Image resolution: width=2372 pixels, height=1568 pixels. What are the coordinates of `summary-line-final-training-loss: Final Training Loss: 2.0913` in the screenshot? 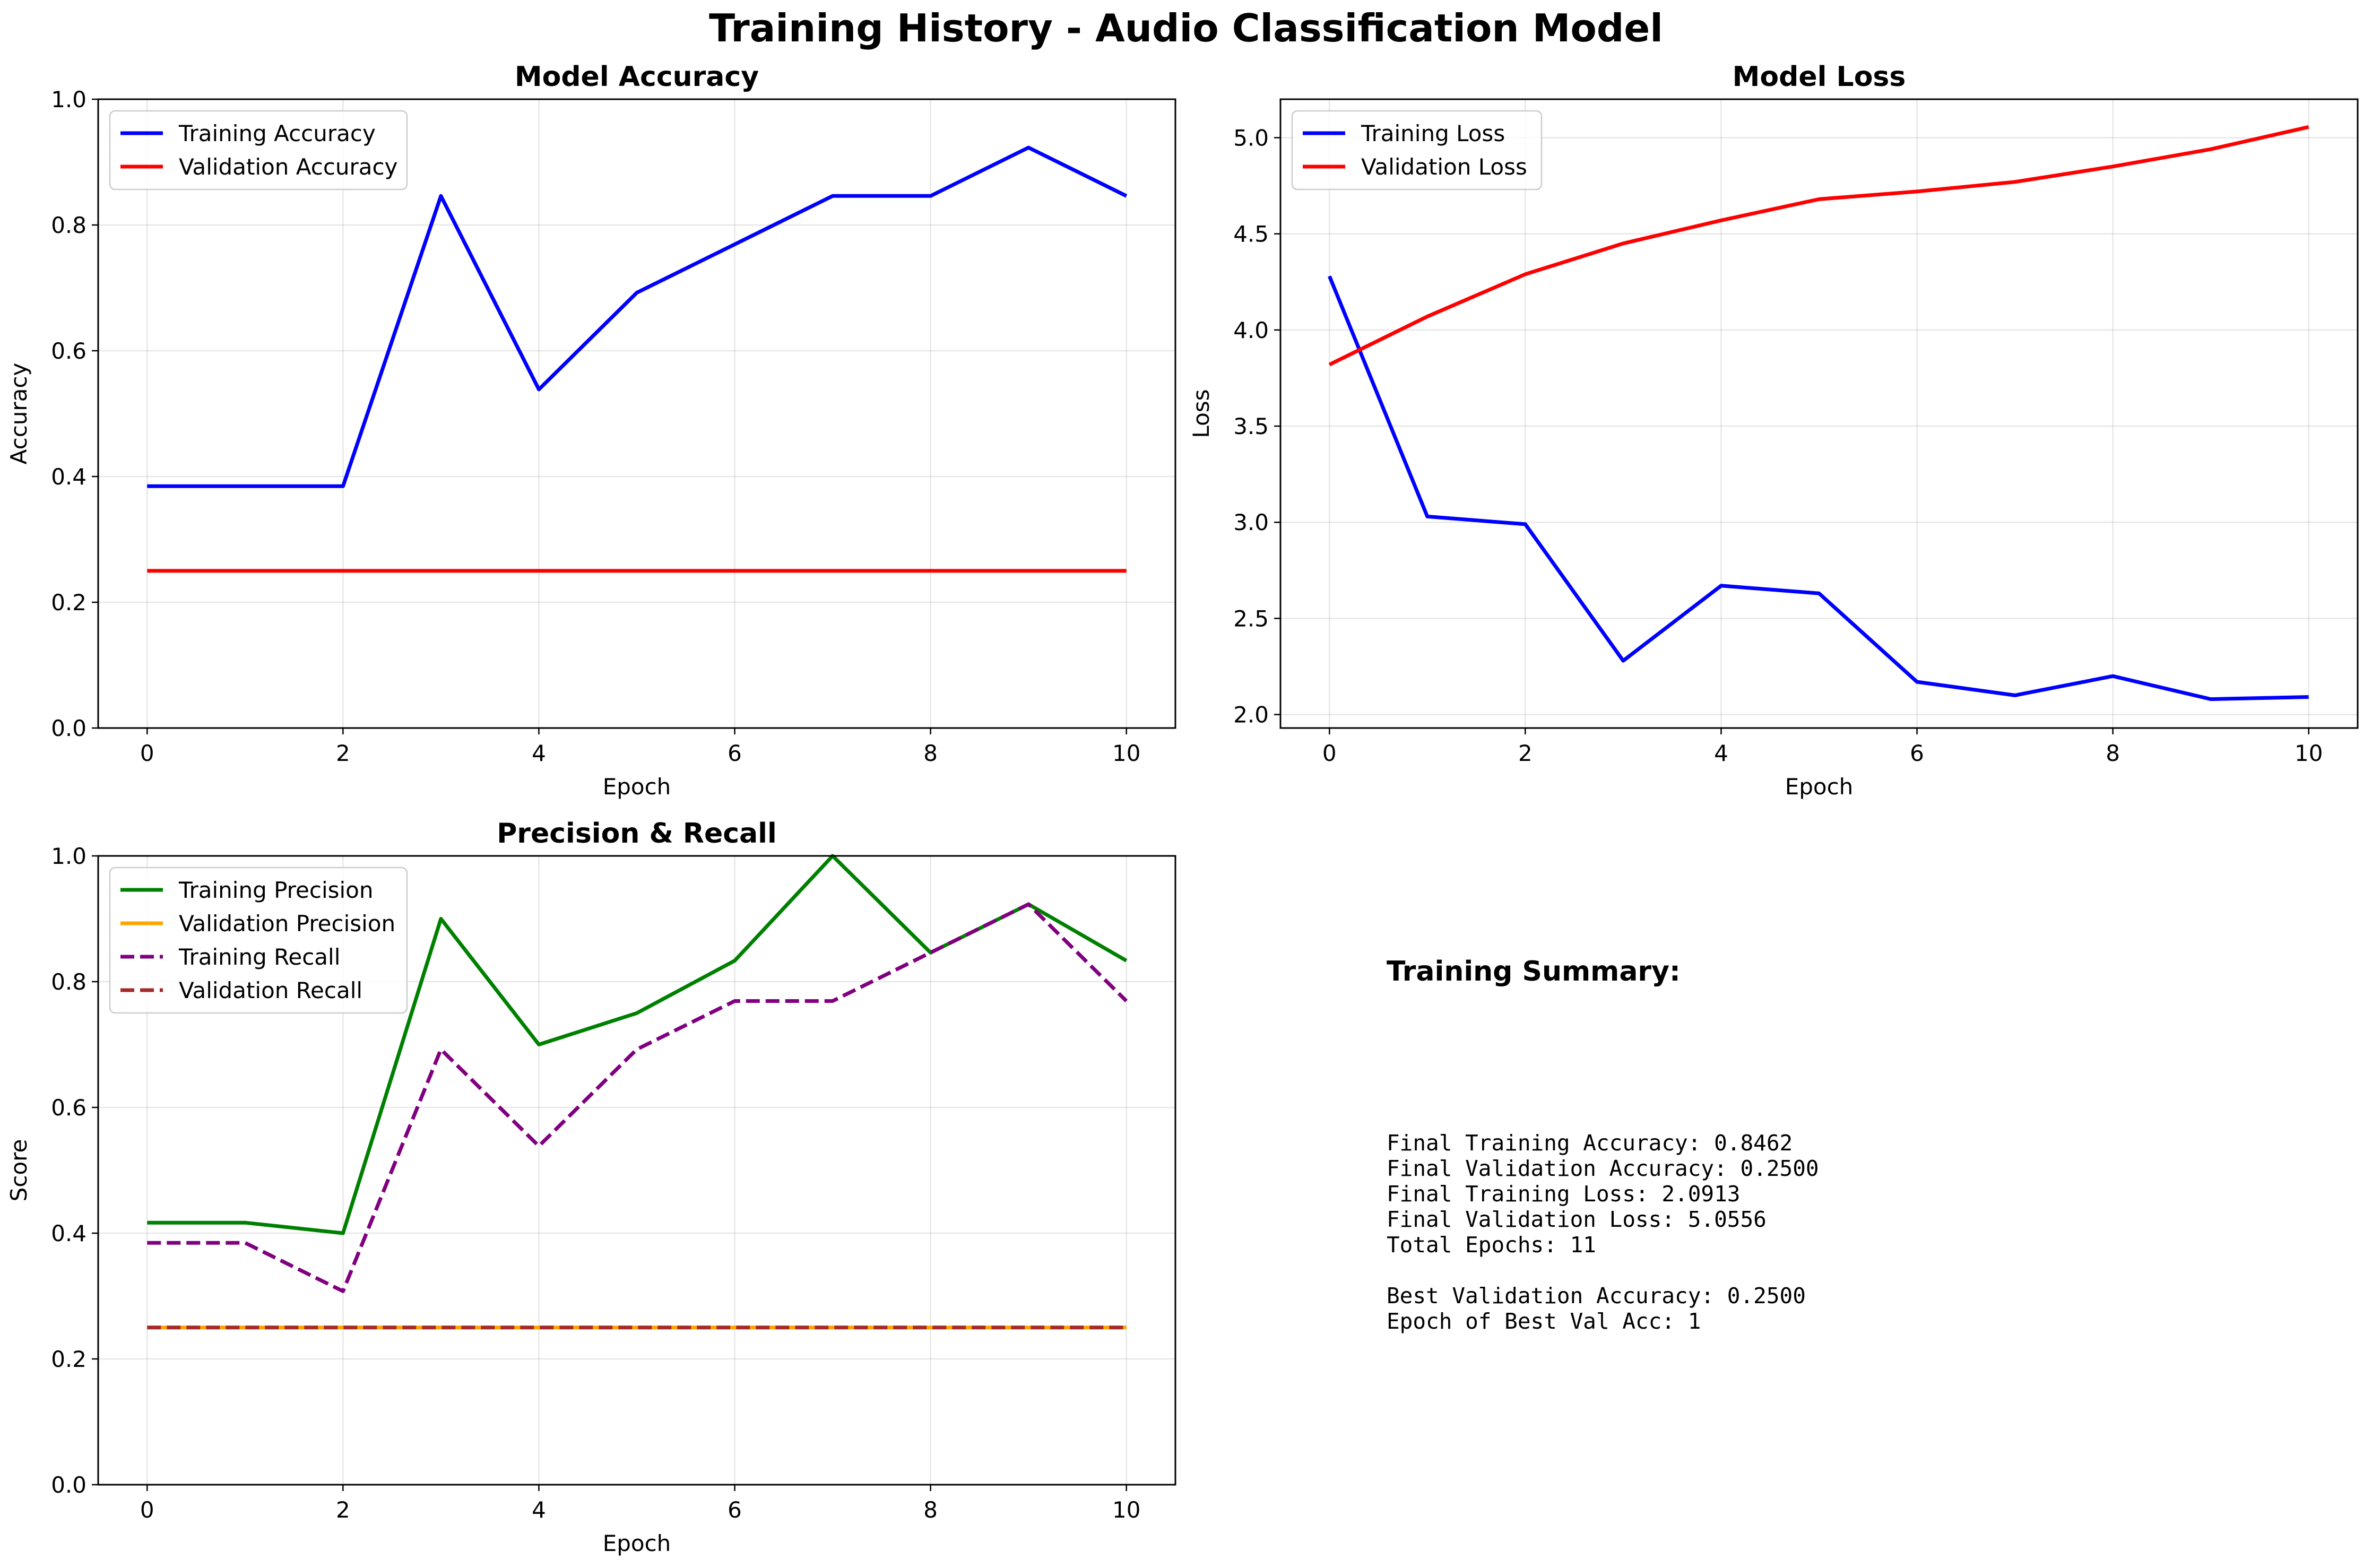 It's located at (1563, 1194).